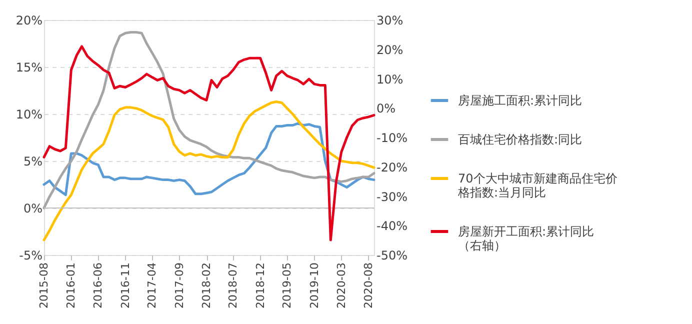 The image size is (692, 324). I want to click on x-tick-label: 2017-04, so click(152, 285).